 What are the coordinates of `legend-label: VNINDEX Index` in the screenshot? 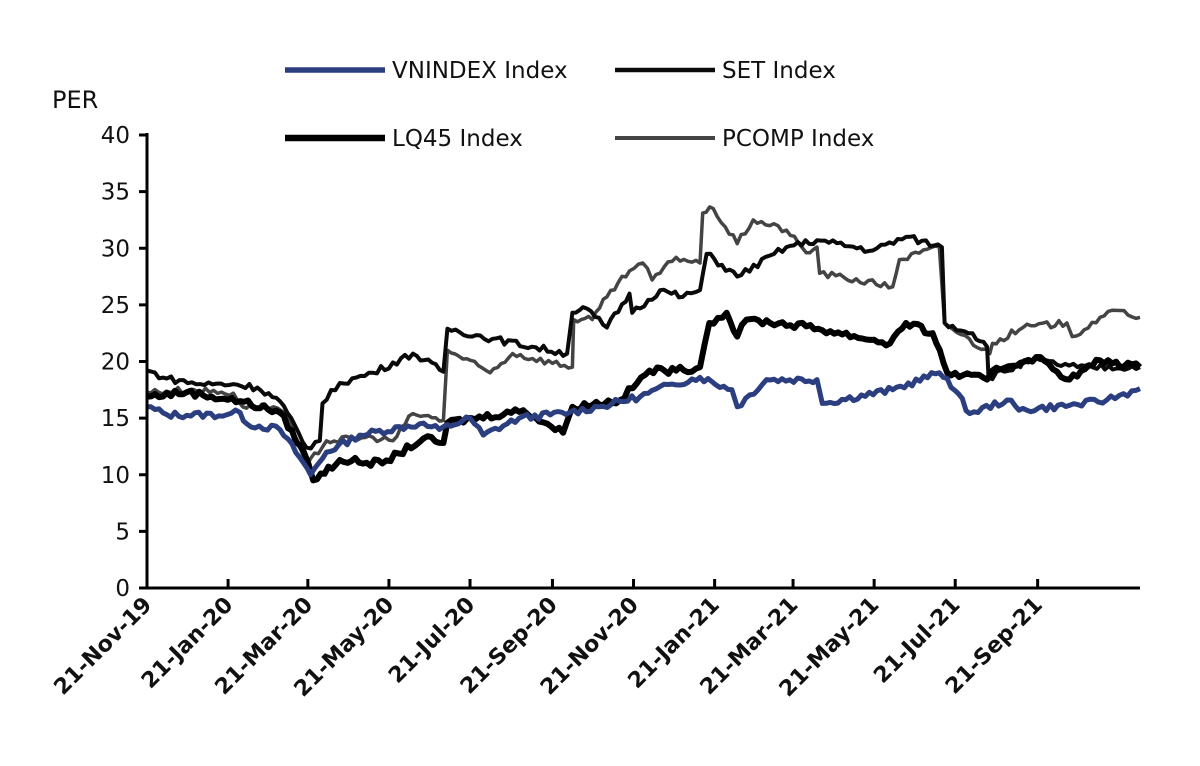 It's located at (480, 71).